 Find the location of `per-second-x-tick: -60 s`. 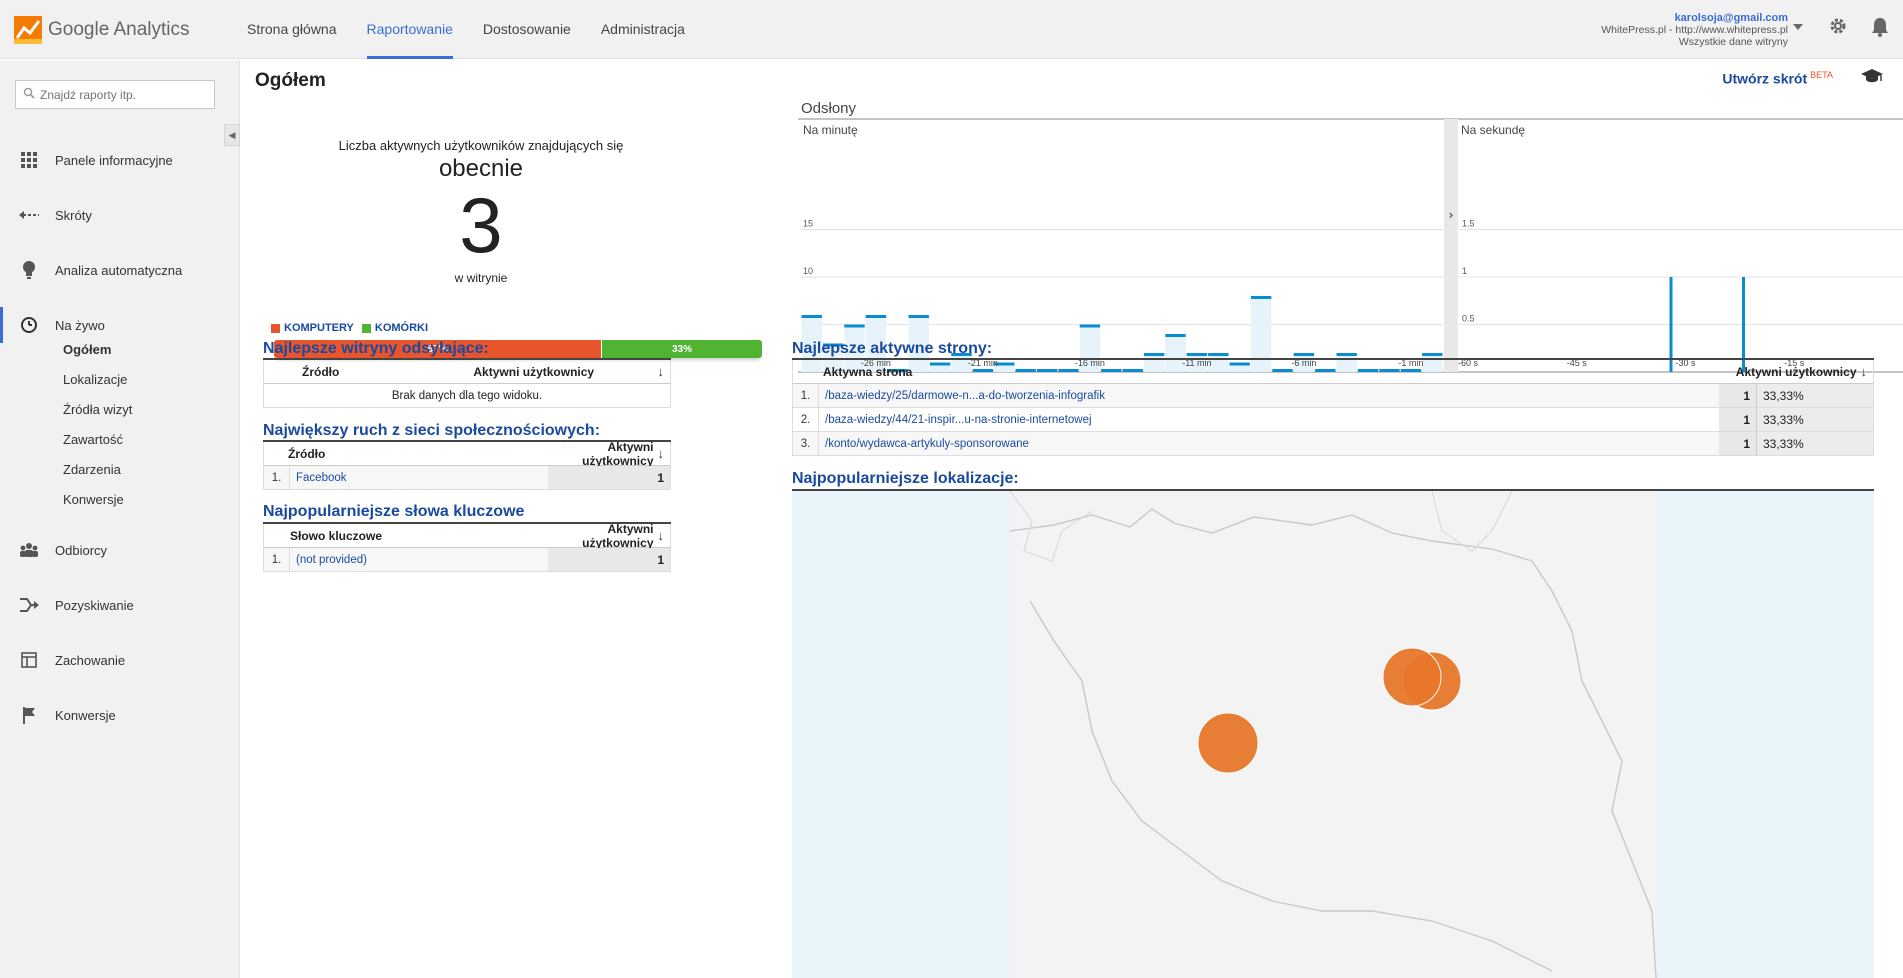

per-second-x-tick: -60 s is located at coordinates (1468, 363).